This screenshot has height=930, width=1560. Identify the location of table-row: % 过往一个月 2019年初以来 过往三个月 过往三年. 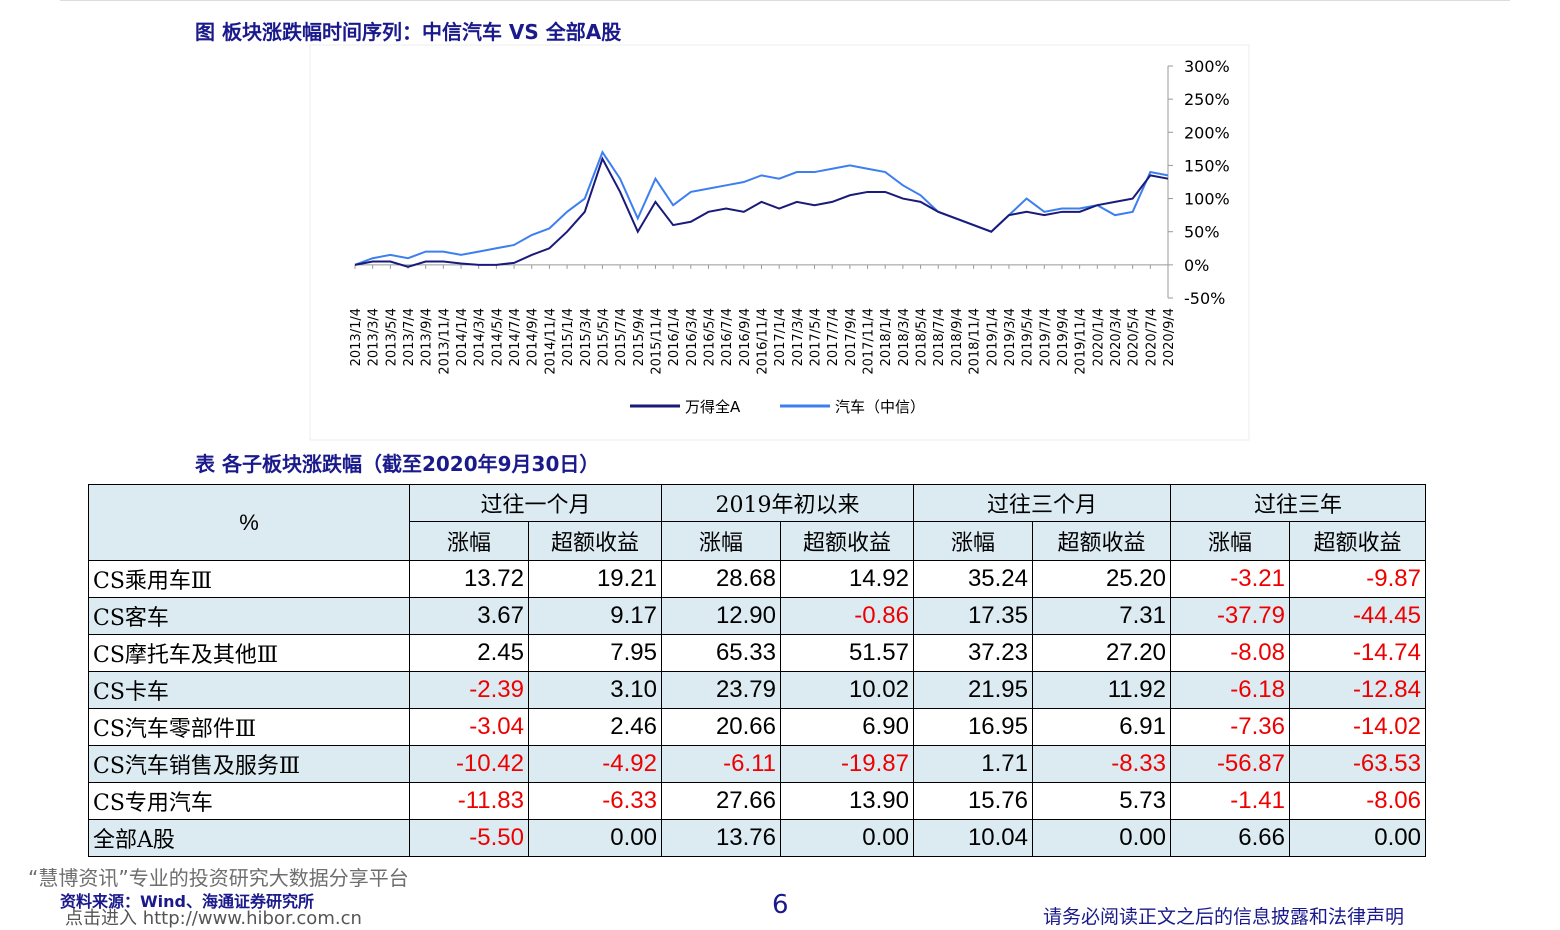
(757, 522).